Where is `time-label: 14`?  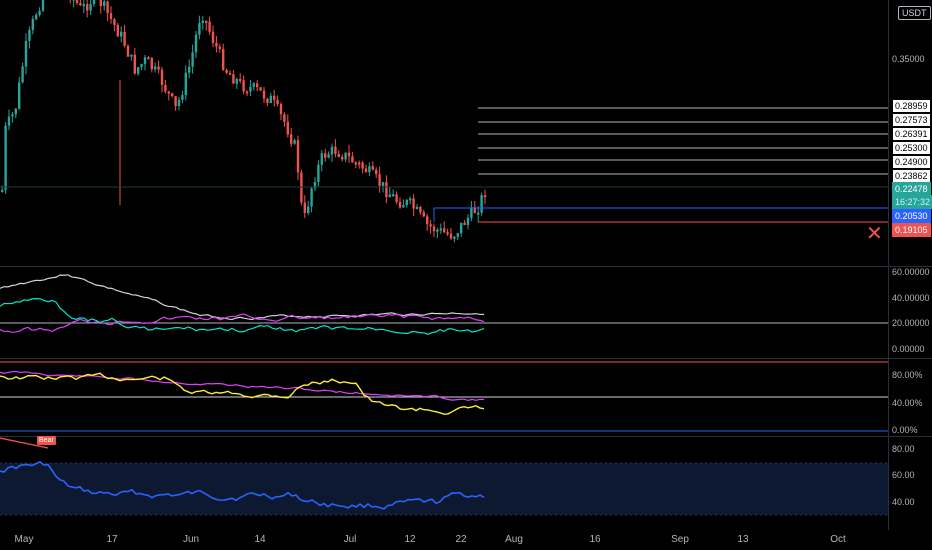 time-label: 14 is located at coordinates (260, 539).